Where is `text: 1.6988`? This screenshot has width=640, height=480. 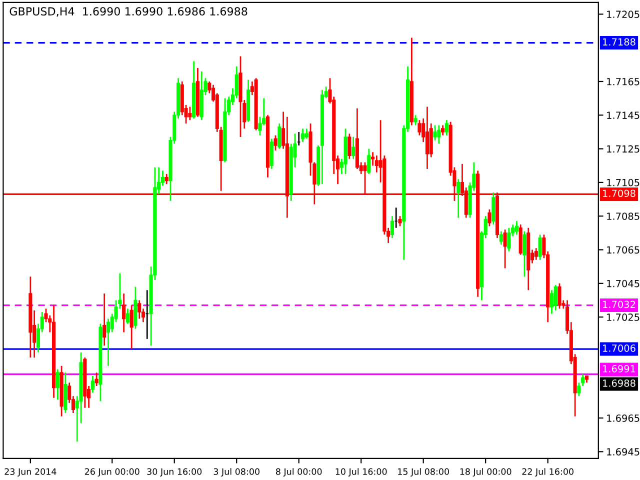 text: 1.6988 is located at coordinates (619, 383).